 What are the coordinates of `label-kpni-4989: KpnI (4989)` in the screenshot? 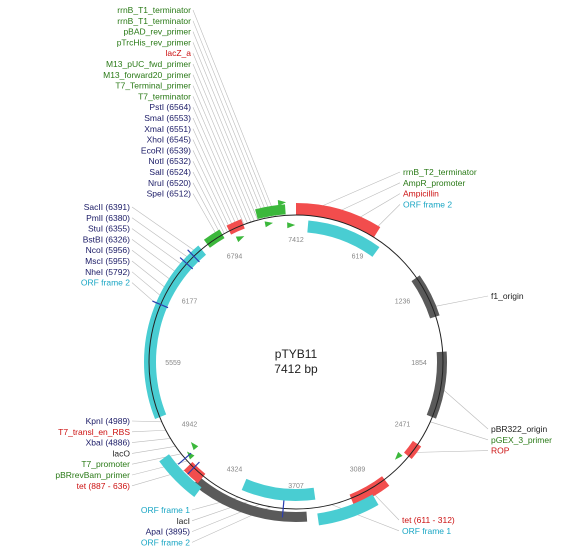 It's located at (108, 421).